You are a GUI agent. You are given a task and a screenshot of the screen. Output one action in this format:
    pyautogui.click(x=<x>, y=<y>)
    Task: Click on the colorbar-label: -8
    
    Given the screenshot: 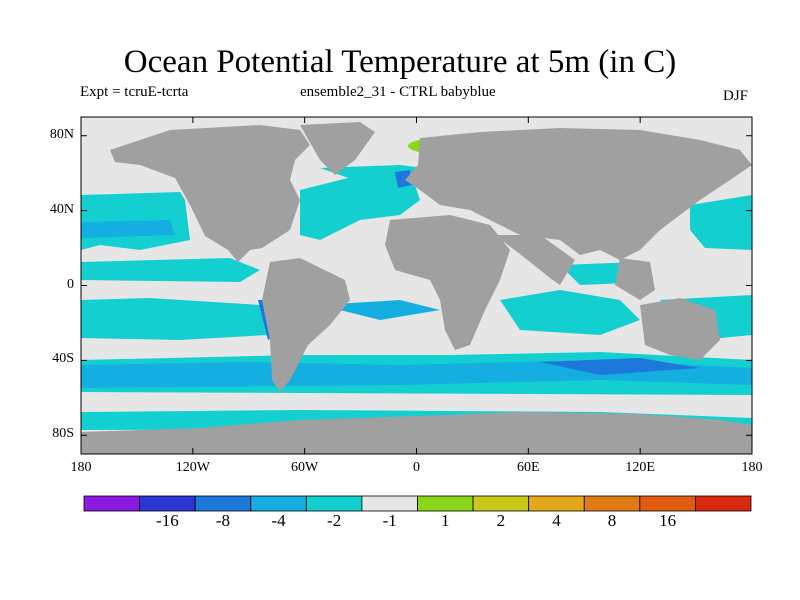 What is the action you would take?
    pyautogui.click(x=223, y=520)
    